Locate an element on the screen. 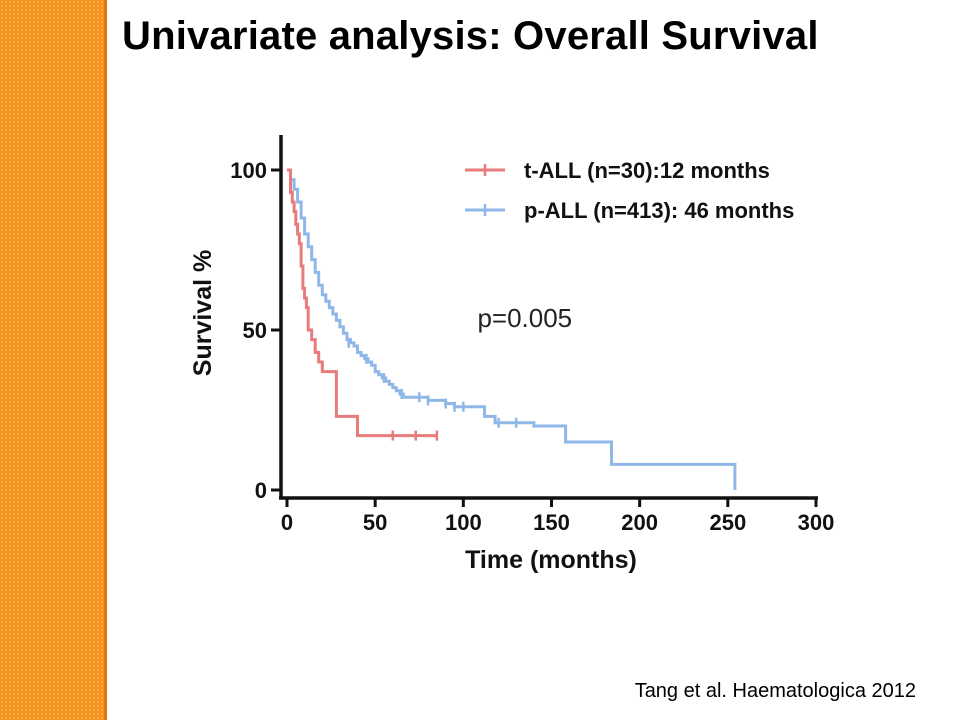 The height and width of the screenshot is (720, 960). side-bar-edge is located at coordinates (105, 360).